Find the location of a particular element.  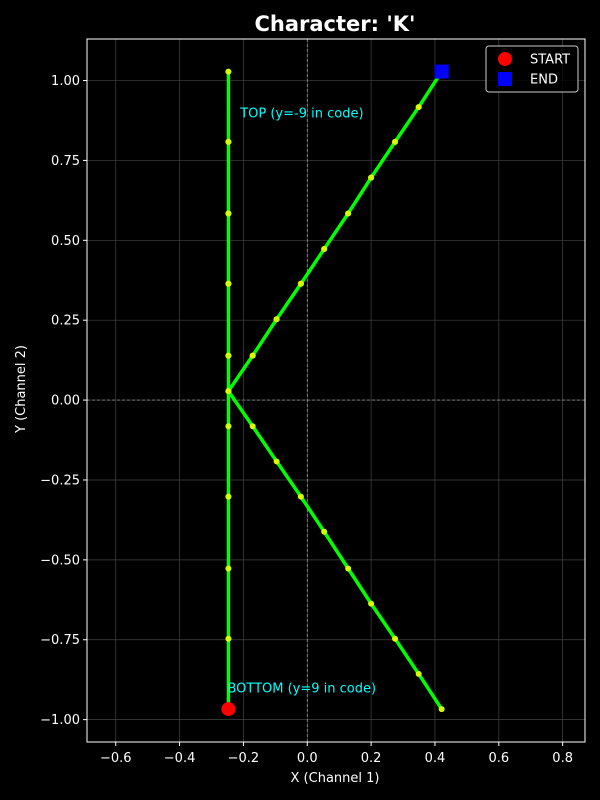

y-tick-label: −0.75 is located at coordinates (60, 640).